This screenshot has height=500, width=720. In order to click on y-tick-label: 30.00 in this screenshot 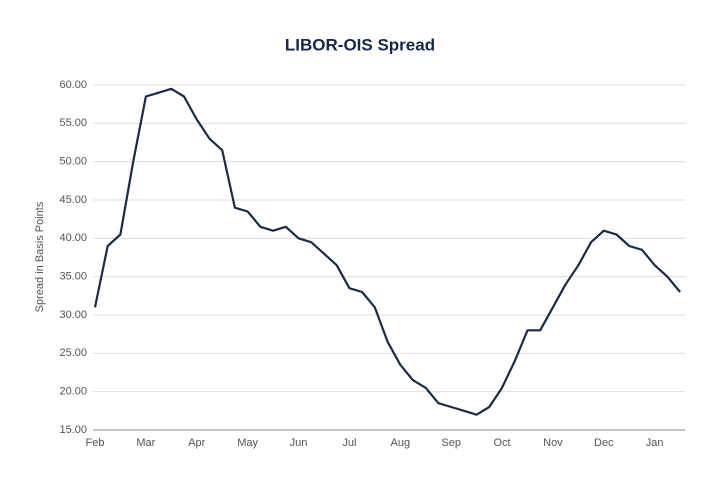, I will do `click(73, 315)`.